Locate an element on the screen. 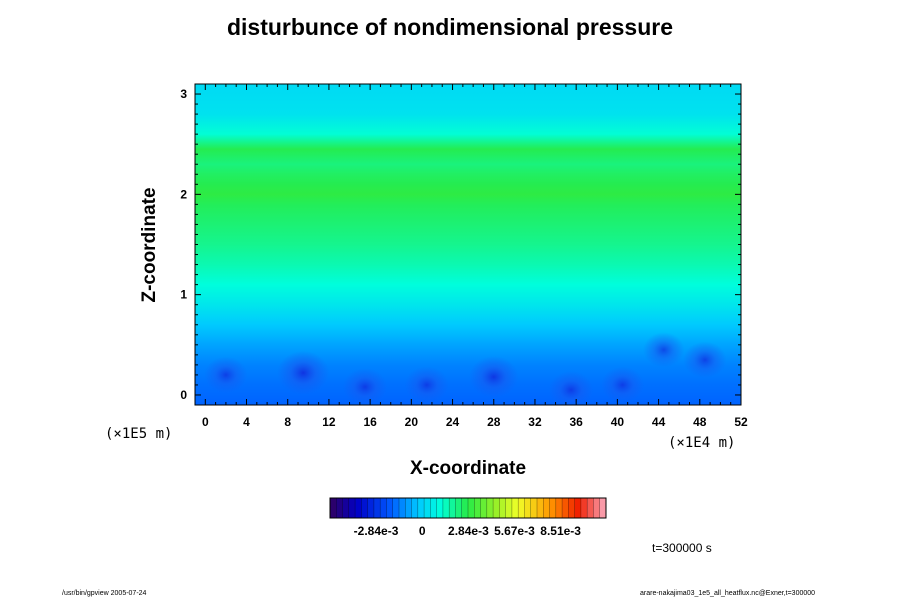  colorbar-tick-label: -2.84e-3 is located at coordinates (376, 531).